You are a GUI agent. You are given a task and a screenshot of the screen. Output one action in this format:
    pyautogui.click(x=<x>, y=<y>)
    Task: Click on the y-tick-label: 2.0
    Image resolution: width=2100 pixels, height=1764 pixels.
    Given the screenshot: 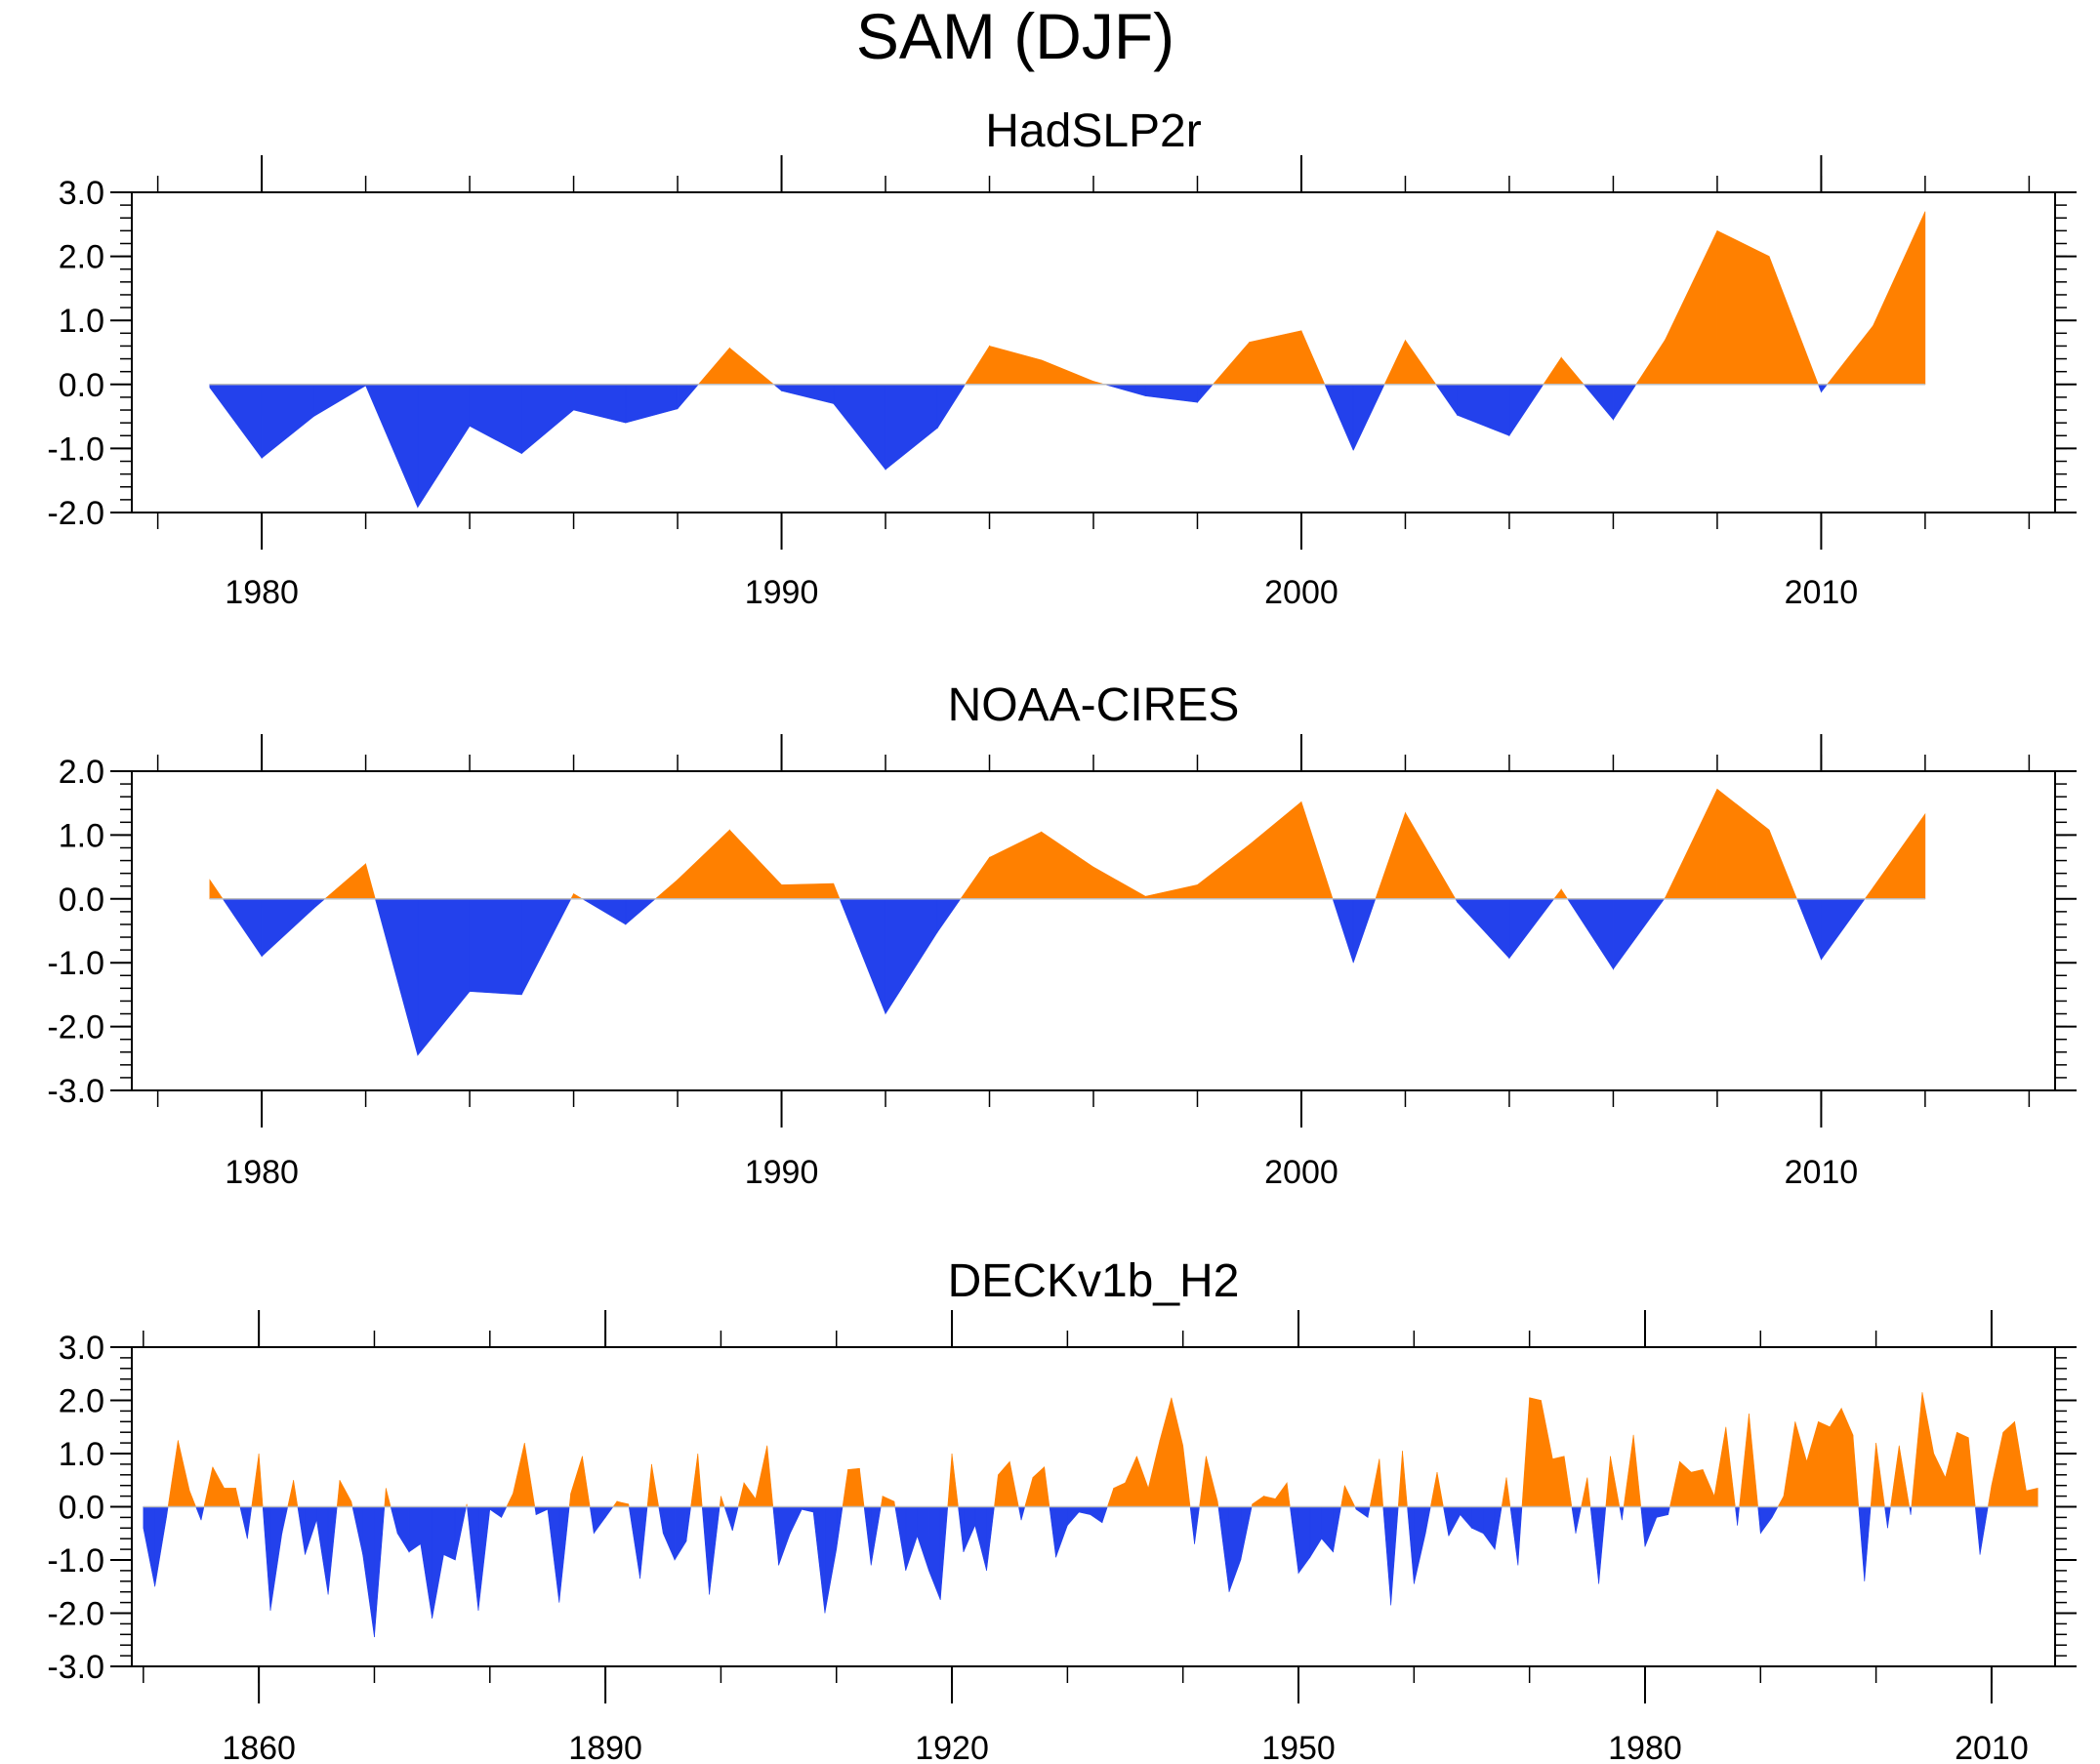 What is the action you would take?
    pyautogui.click(x=81, y=772)
    